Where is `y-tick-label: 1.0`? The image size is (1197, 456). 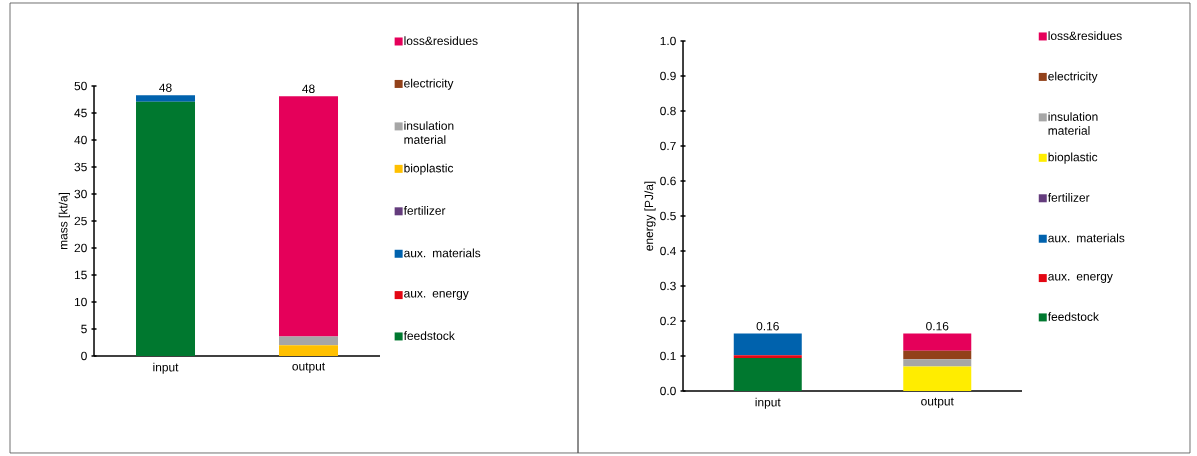 y-tick-label: 1.0 is located at coordinates (668, 41).